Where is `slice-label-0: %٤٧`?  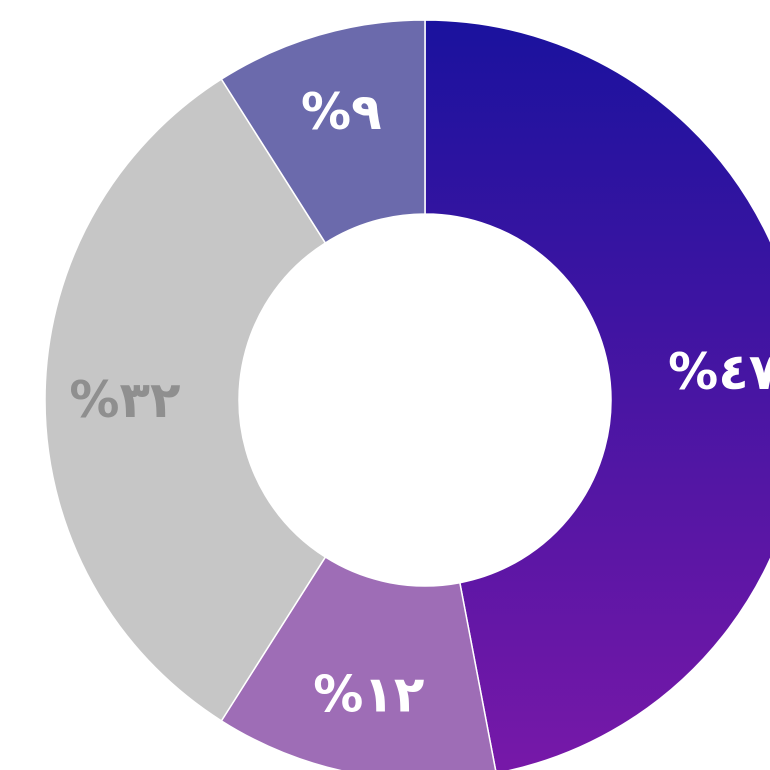
slice-label-0: %٤٧ is located at coordinates (719, 372).